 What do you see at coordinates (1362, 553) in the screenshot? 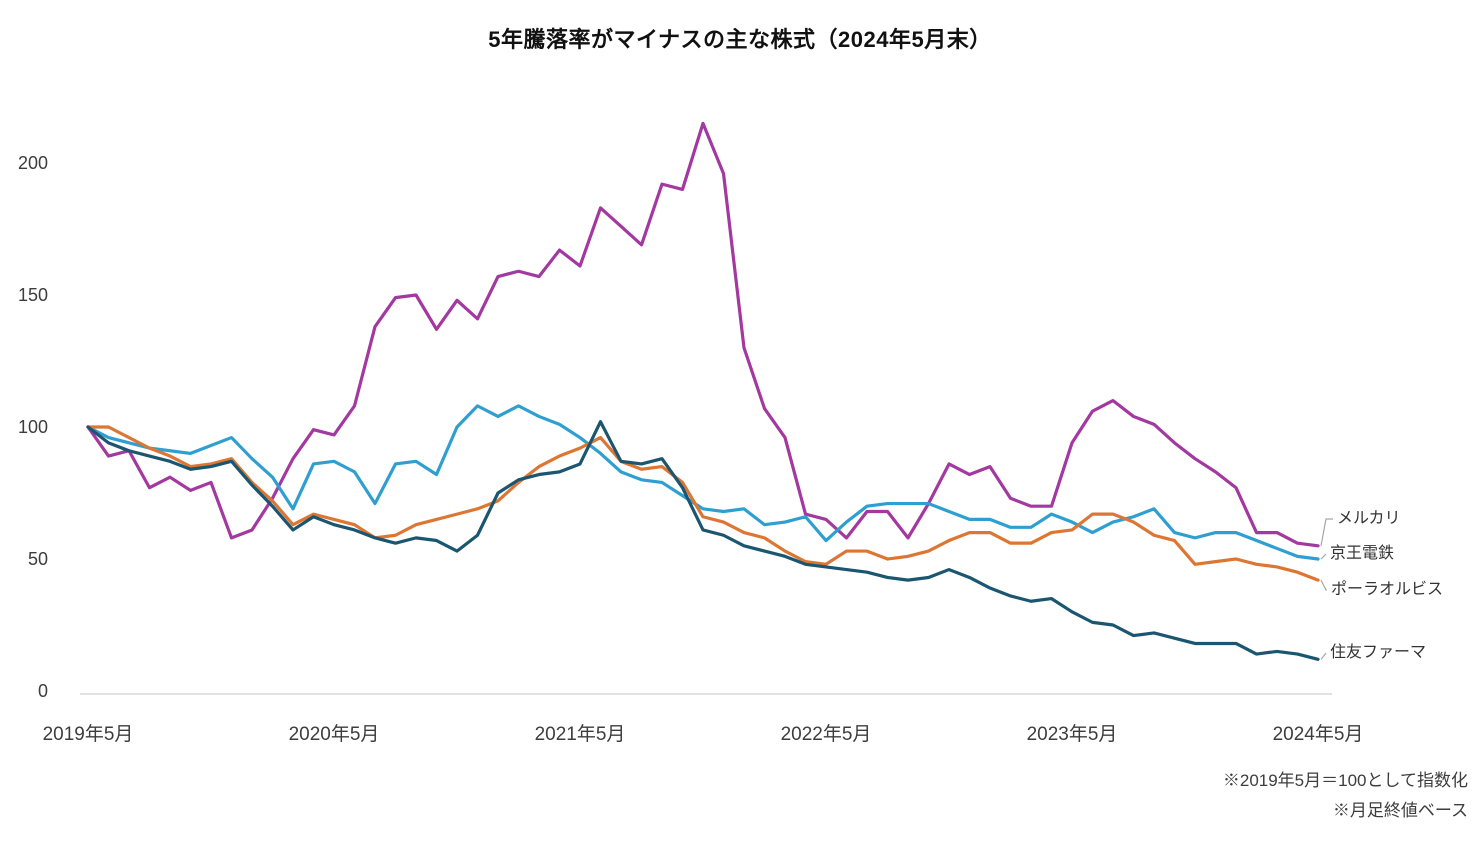
I see `series-label-keio-dentetsu: 京王電鉄` at bounding box center [1362, 553].